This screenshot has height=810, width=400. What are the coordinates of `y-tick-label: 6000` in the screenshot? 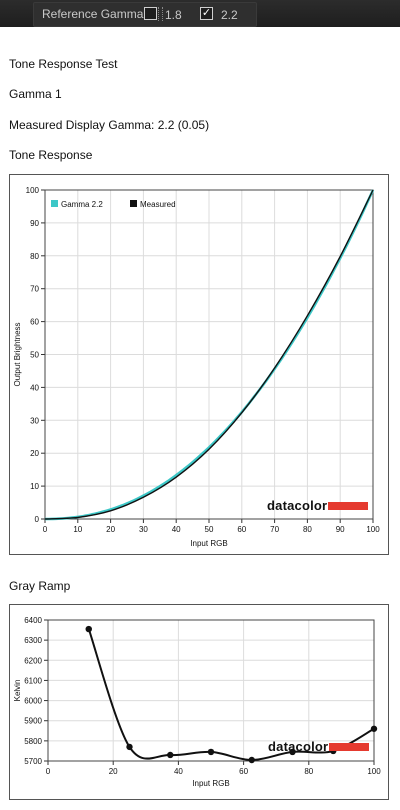 It's located at (33, 701).